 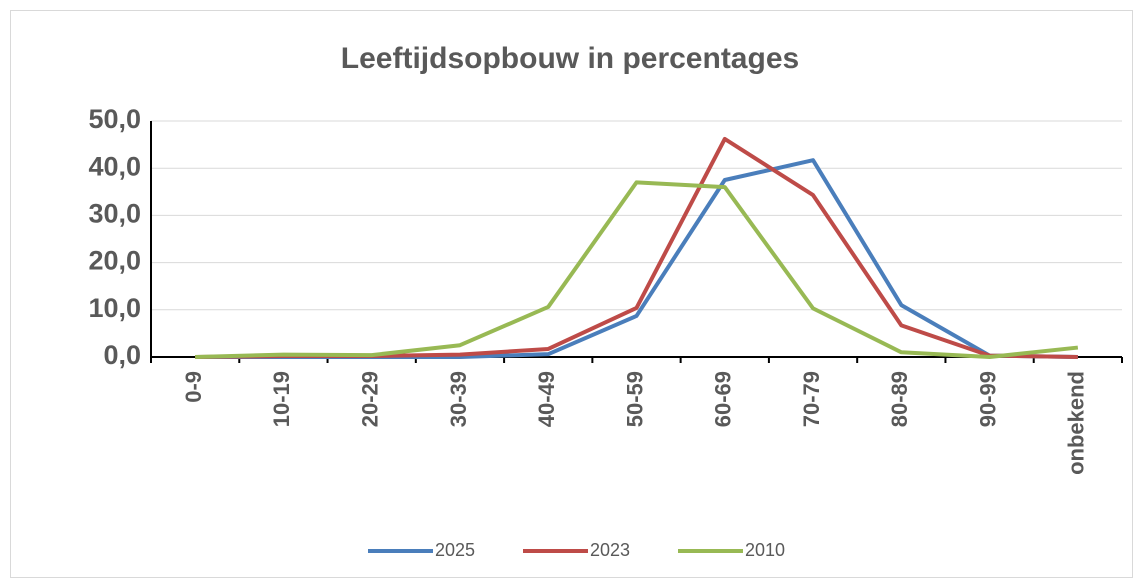 What do you see at coordinates (114, 119) in the screenshot?
I see `y-tick-label: 50,0` at bounding box center [114, 119].